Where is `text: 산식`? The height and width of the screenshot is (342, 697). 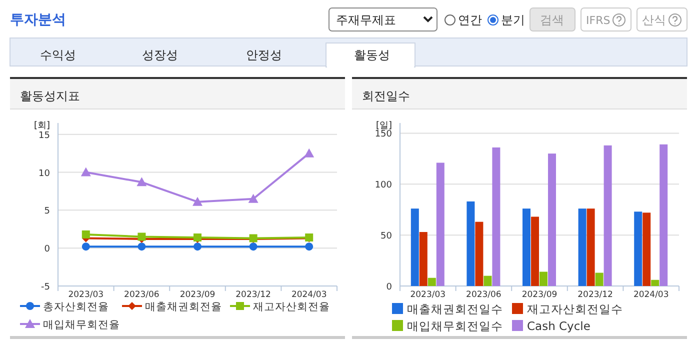 text: 산식 is located at coordinates (654, 20).